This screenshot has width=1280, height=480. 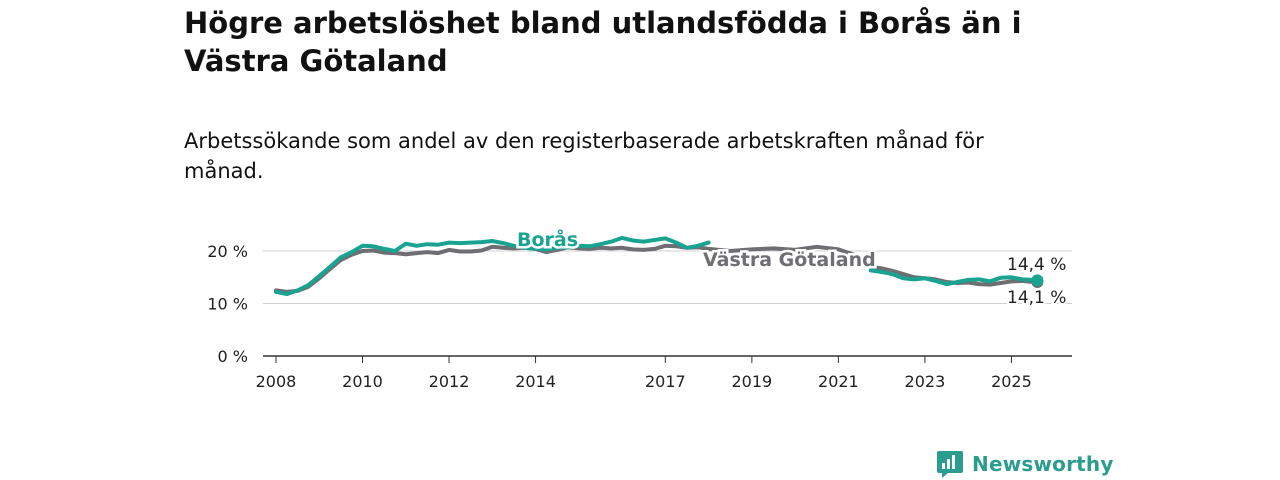 I want to click on newsworthy-logo: Newsworthy, so click(x=1025, y=464).